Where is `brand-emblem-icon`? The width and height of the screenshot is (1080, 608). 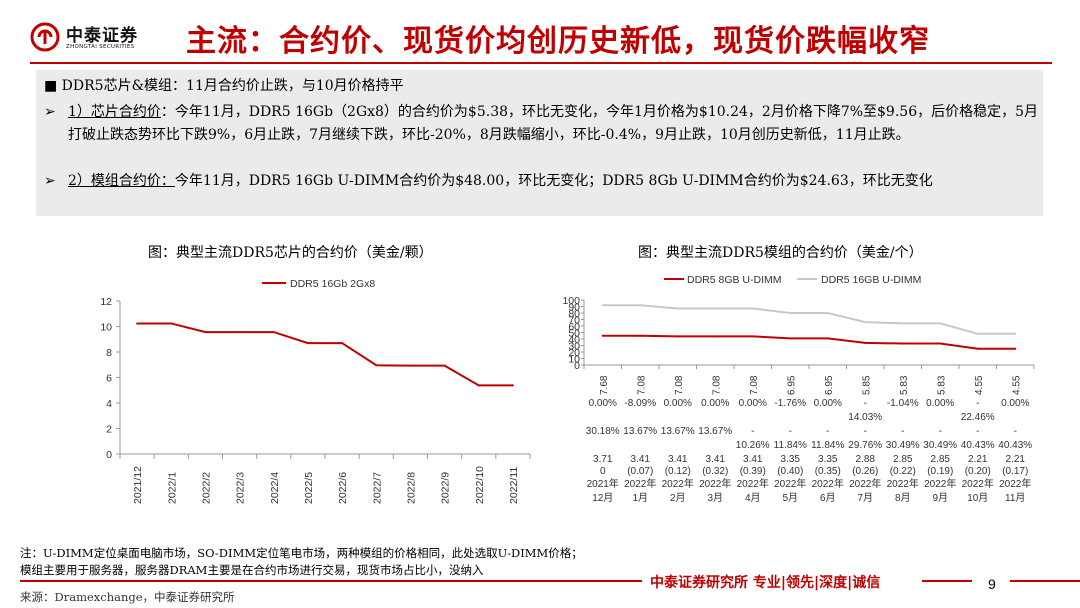 brand-emblem-icon is located at coordinates (45, 37).